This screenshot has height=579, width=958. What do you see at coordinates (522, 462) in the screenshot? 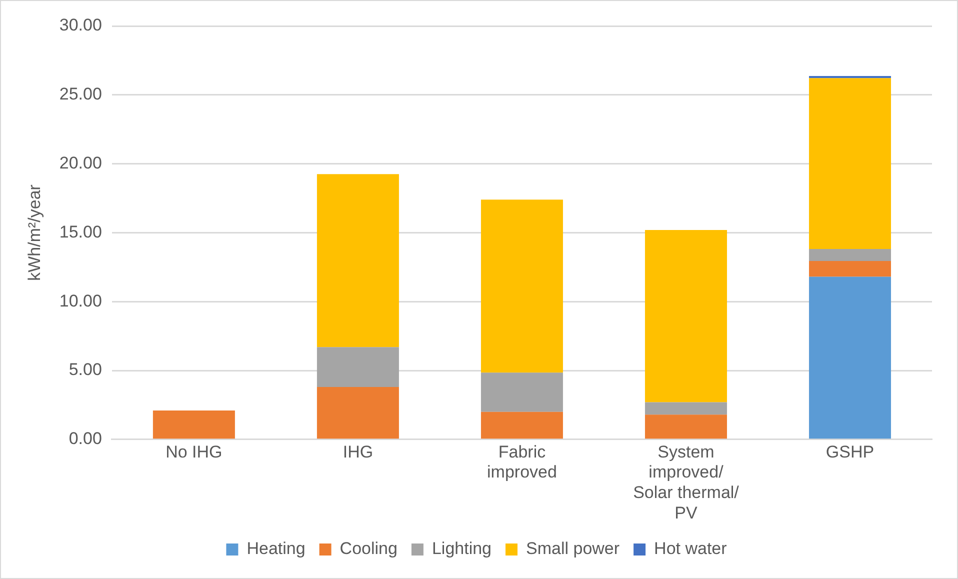
I see `x-tick-label: Fabric improved` at bounding box center [522, 462].